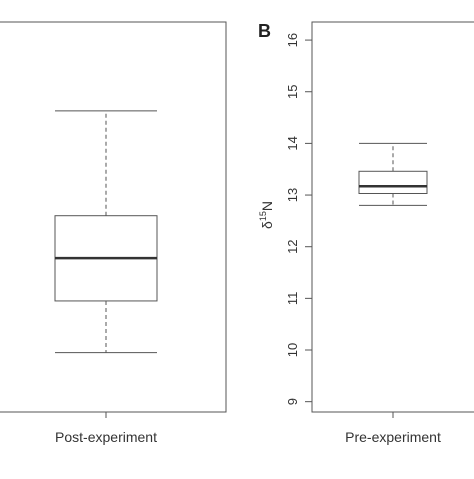 This screenshot has height=479, width=474. I want to click on panel-b-label: B, so click(264, 31).